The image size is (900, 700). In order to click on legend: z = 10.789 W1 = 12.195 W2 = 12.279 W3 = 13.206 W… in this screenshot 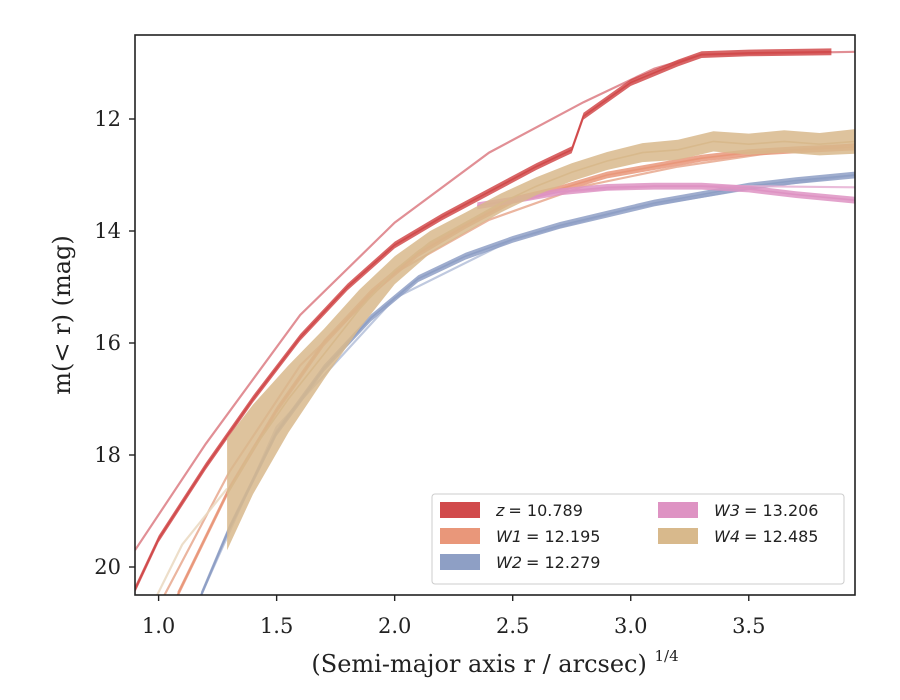, I will do `click(638, 539)`.